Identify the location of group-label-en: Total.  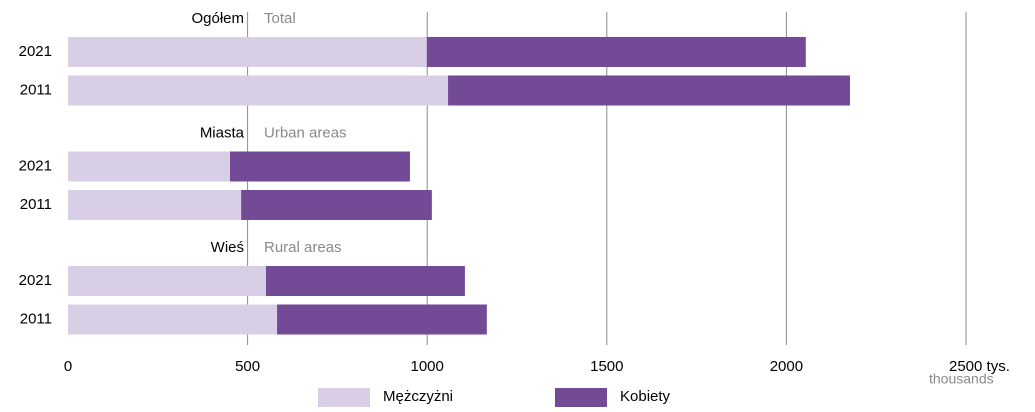
(280, 18).